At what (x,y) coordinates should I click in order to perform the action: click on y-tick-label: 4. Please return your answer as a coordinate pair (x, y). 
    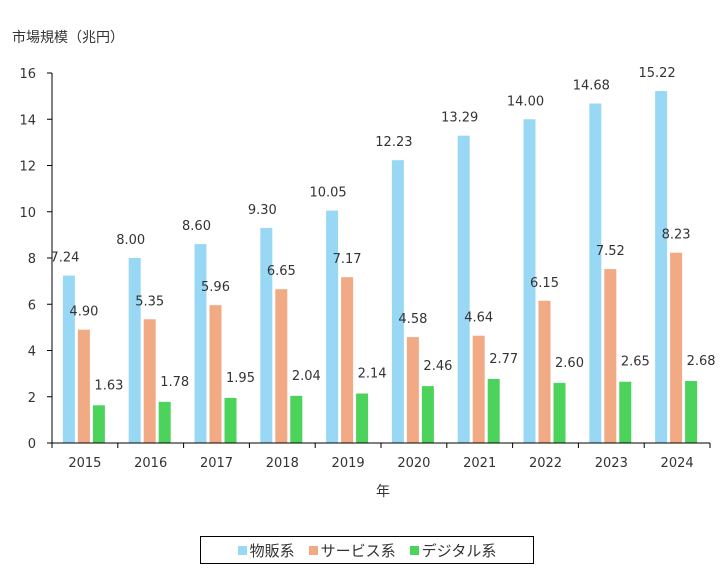
    Looking at the image, I should click on (32, 352).